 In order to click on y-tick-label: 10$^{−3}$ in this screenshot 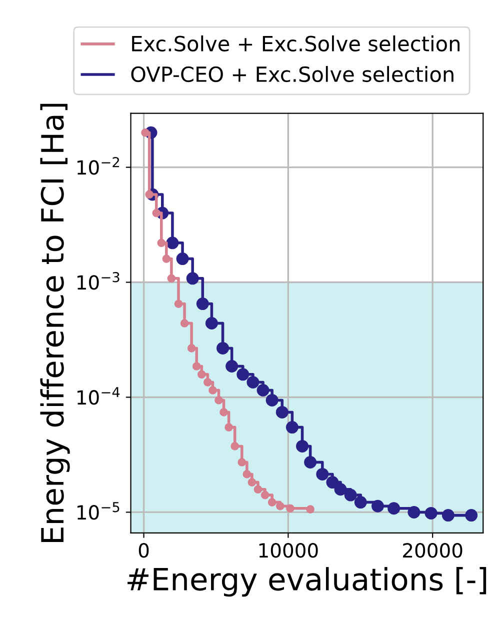, I will do `click(99, 281)`.